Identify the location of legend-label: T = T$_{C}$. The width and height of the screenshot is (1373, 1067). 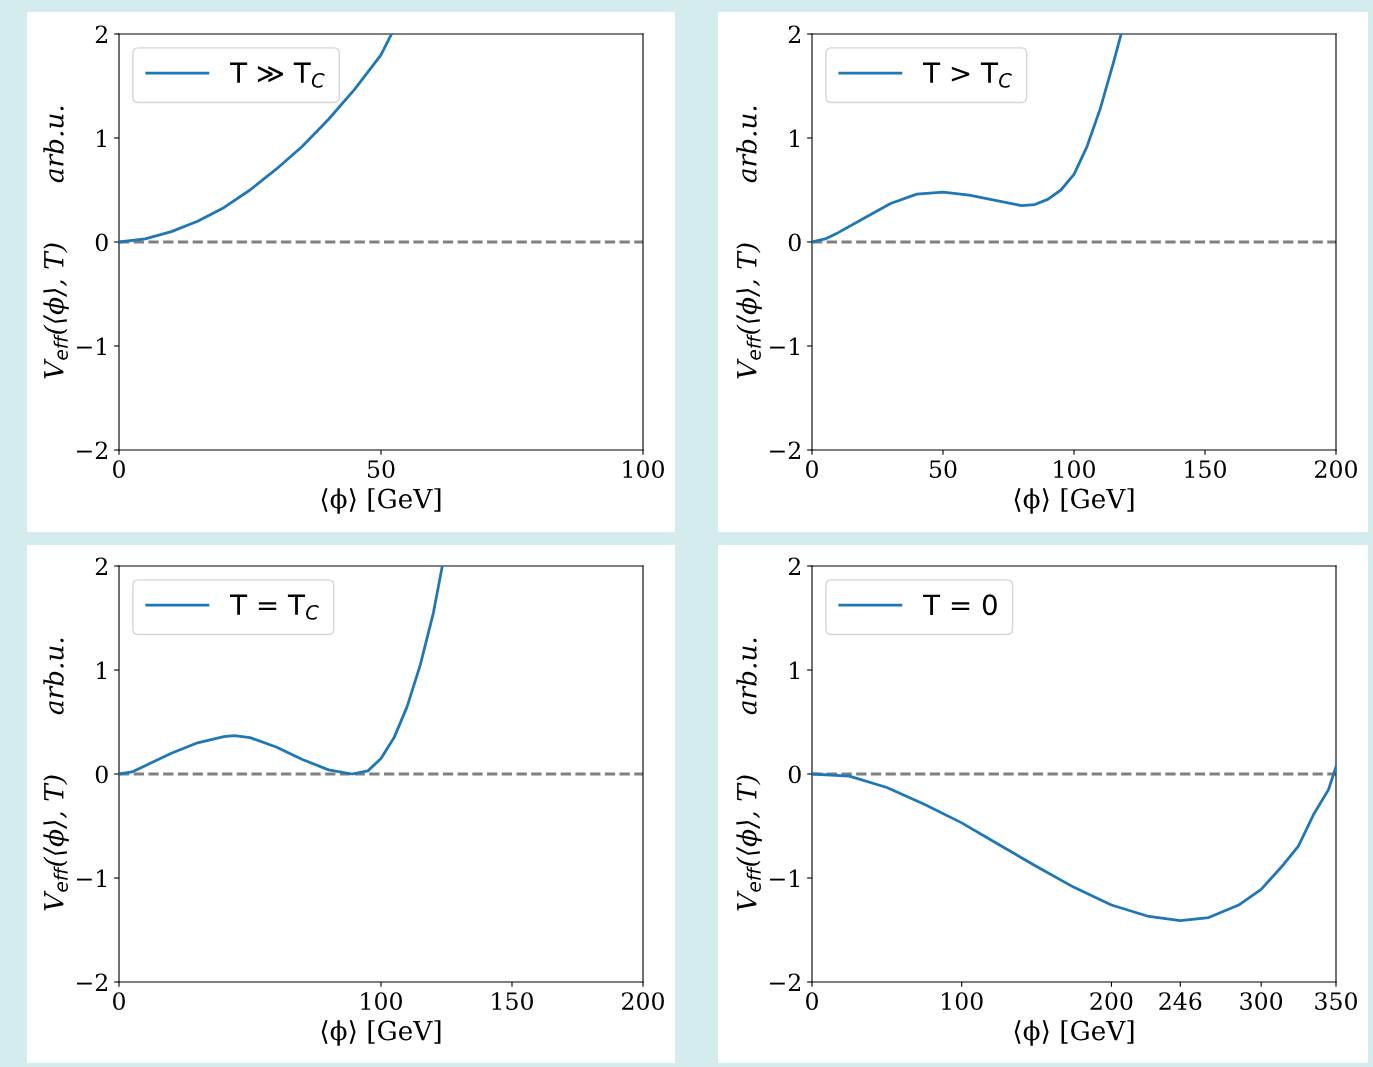
(274, 607).